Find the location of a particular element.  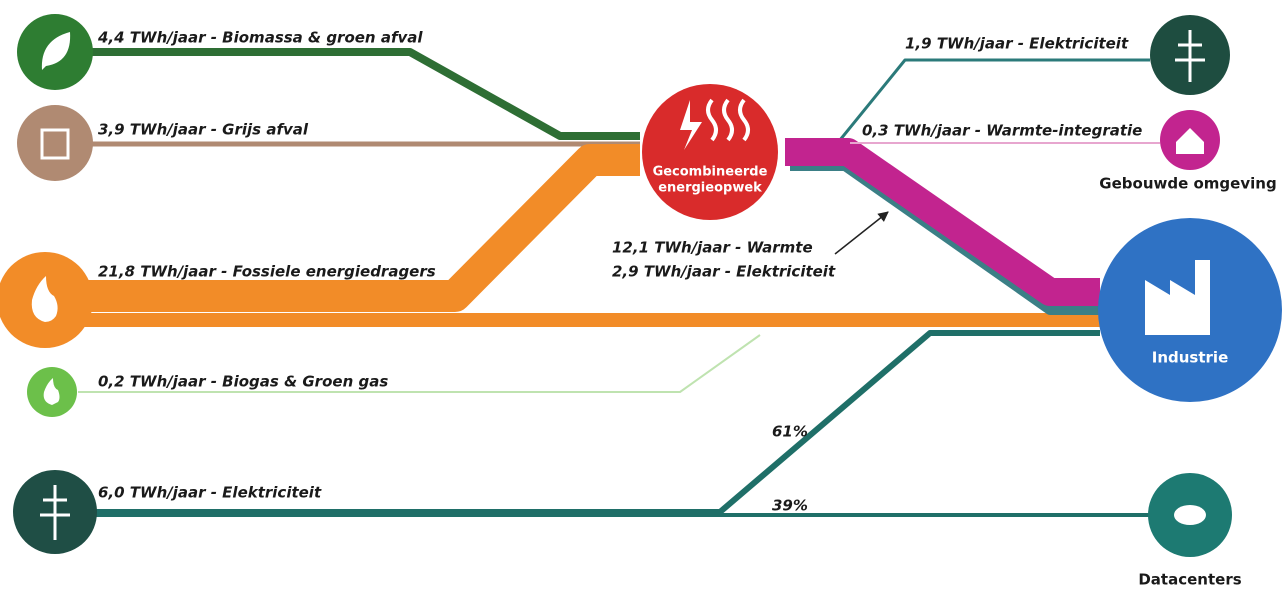

sink-label: Industrie is located at coordinates (1190, 358).